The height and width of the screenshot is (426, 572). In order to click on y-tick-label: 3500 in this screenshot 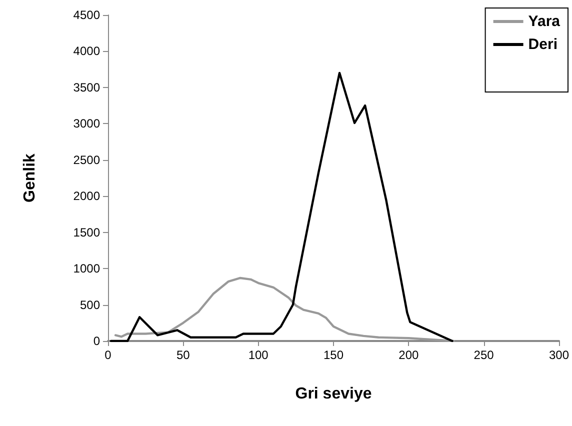, I will do `click(86, 87)`.